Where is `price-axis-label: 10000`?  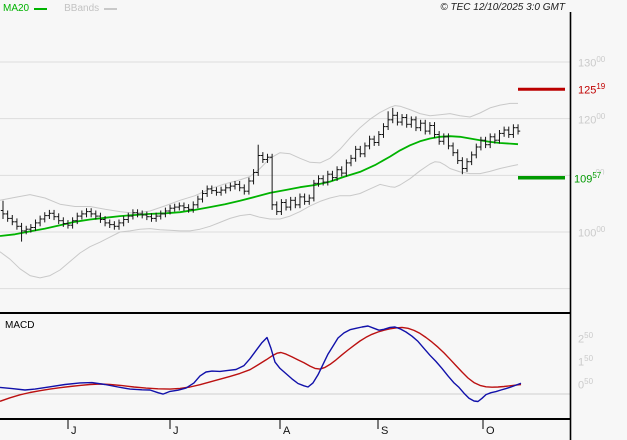
price-axis-label: 10000 is located at coordinates (592, 232).